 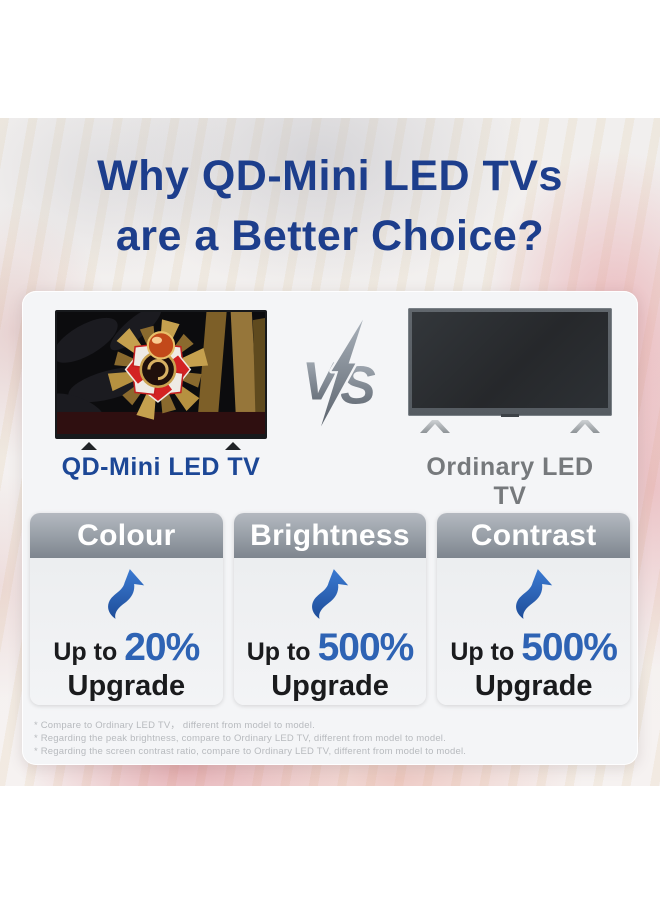 What do you see at coordinates (330, 236) in the screenshot?
I see `page-title-line2: are a Better Choice?` at bounding box center [330, 236].